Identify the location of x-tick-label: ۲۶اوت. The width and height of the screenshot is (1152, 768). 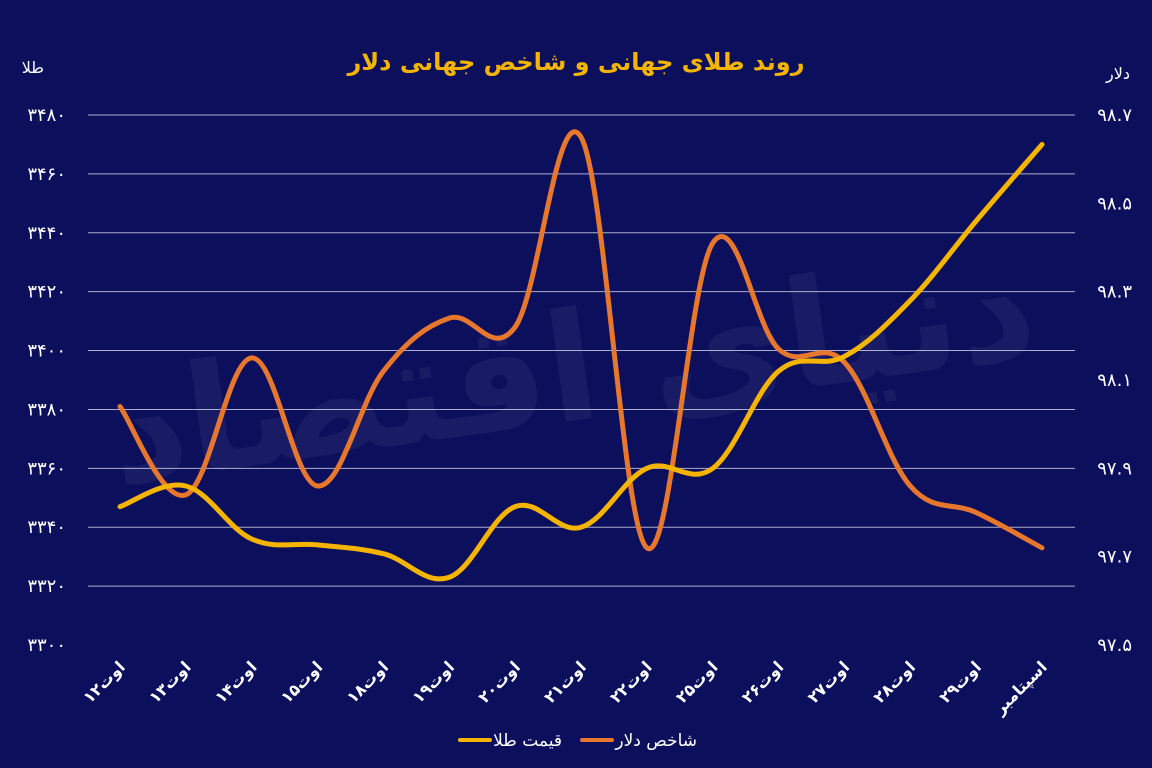
(763, 682).